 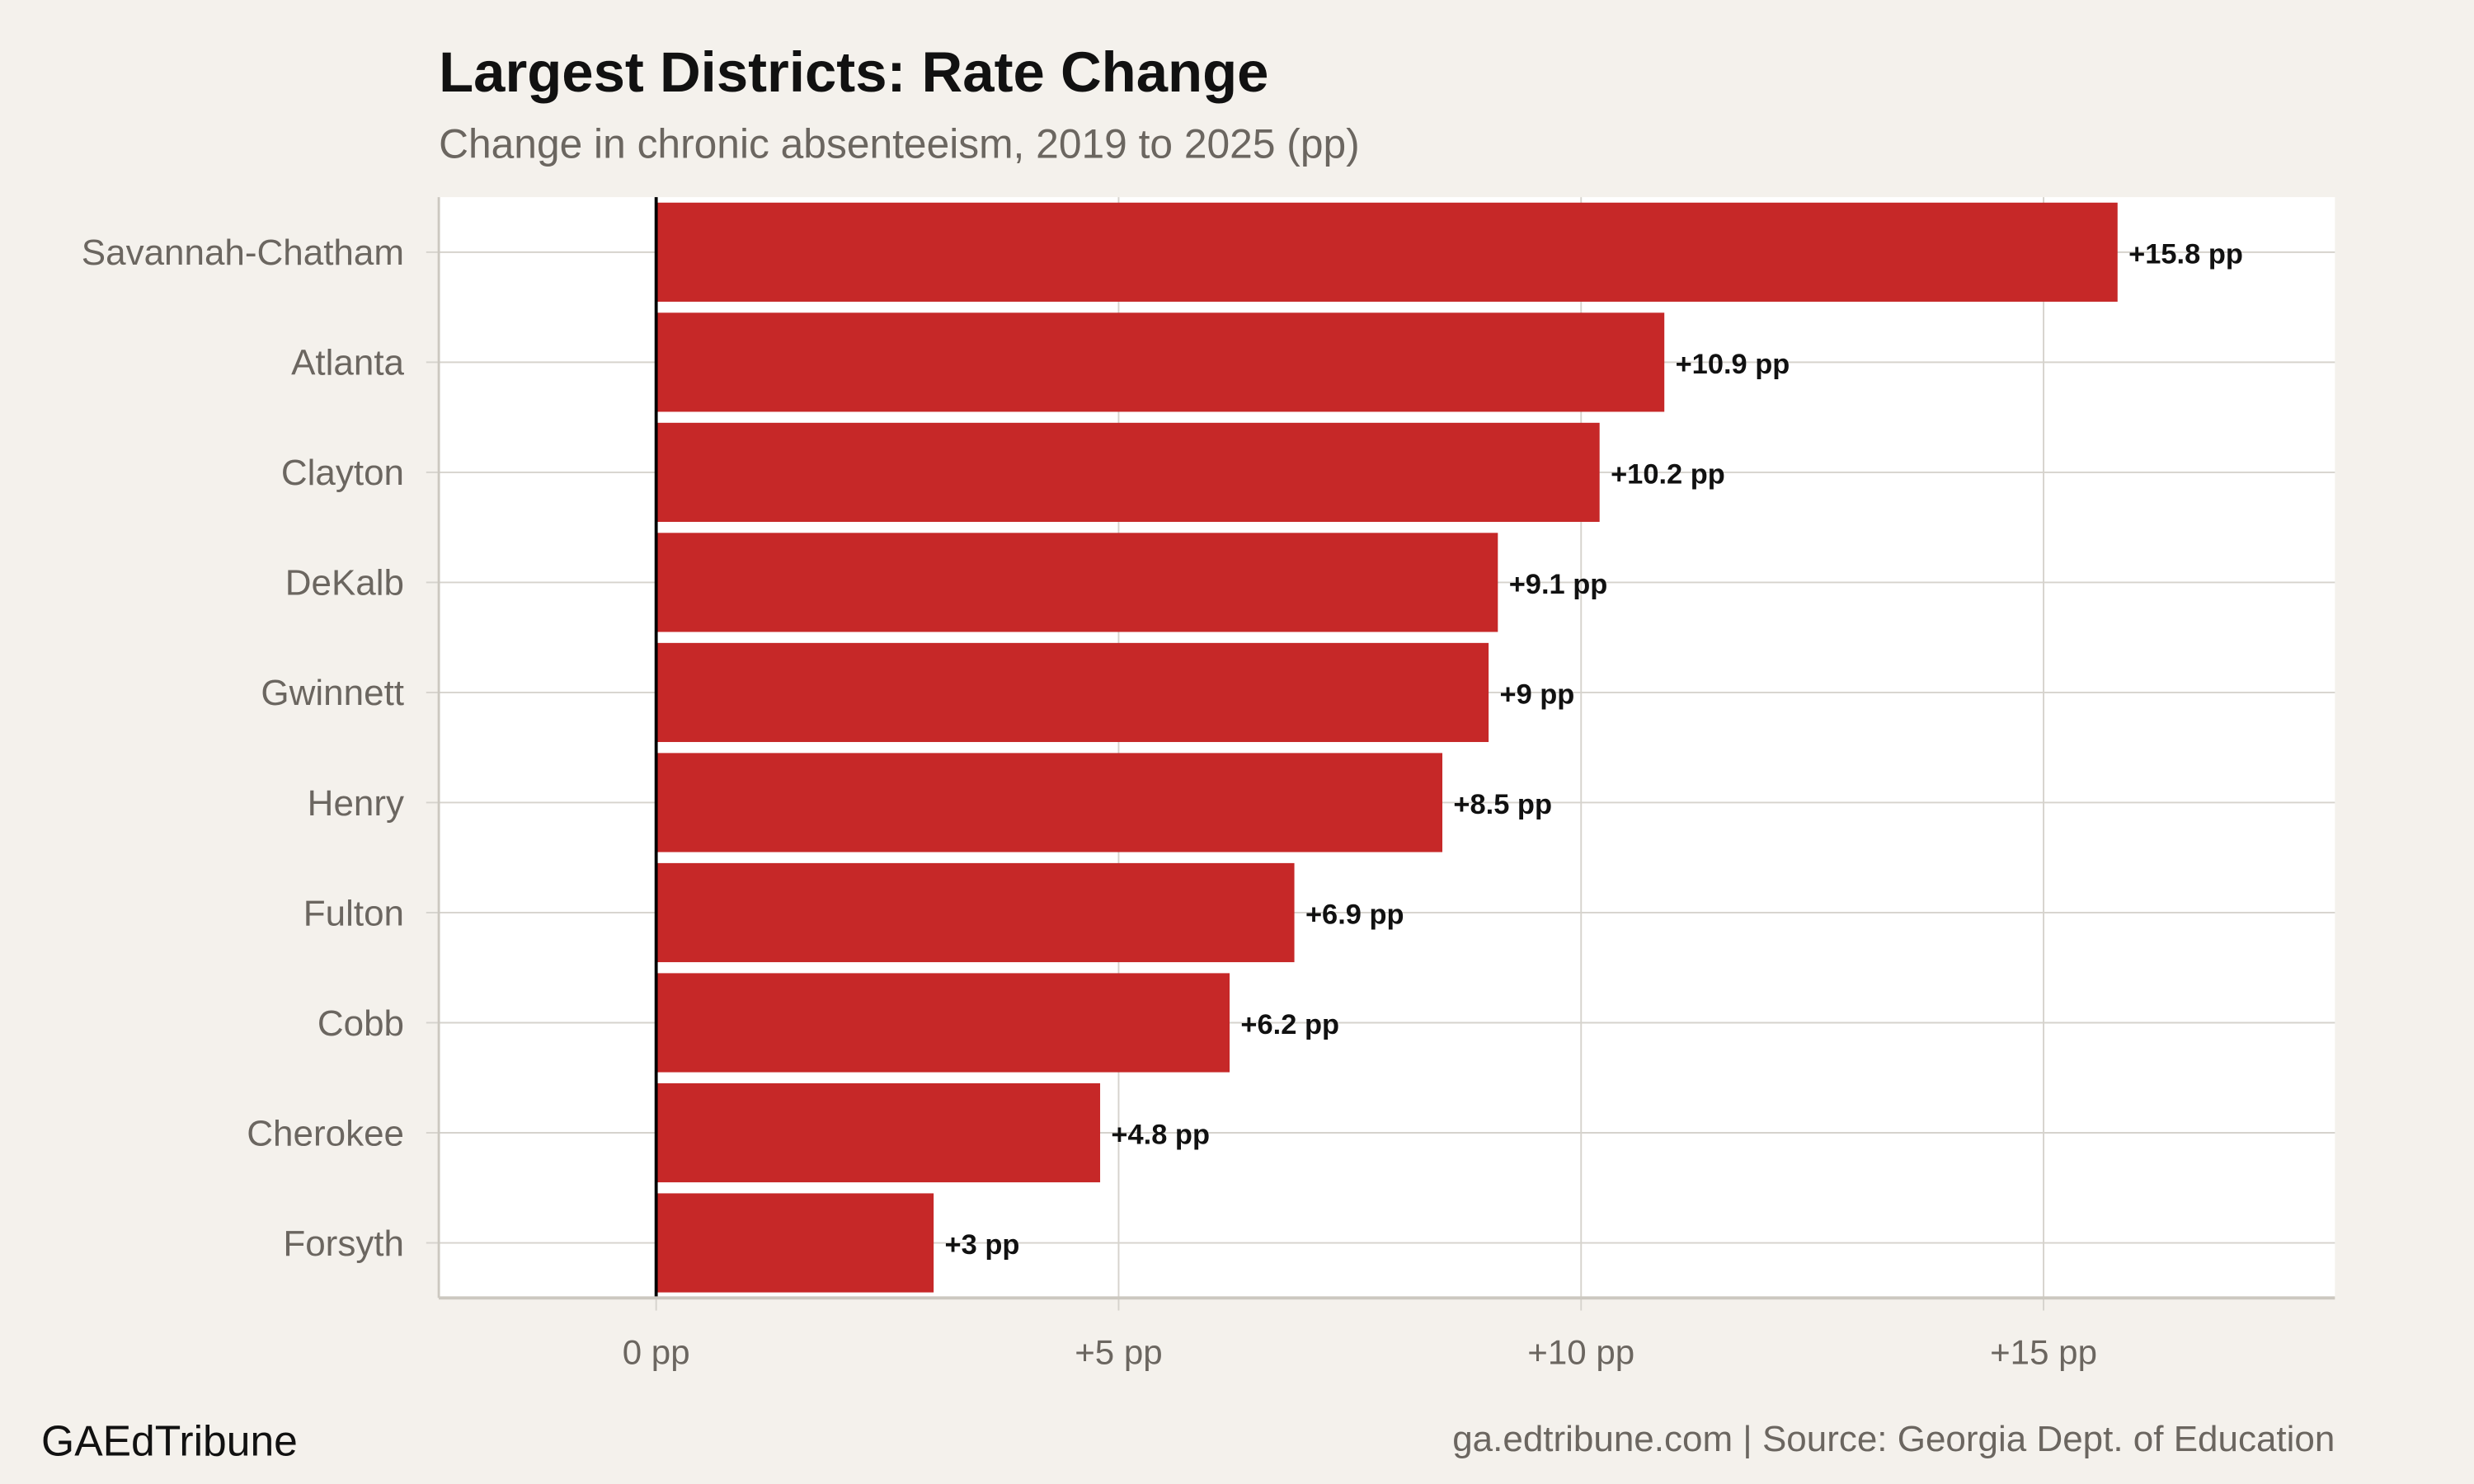 I want to click on x-tick-label: 0 pp, so click(x=656, y=1352).